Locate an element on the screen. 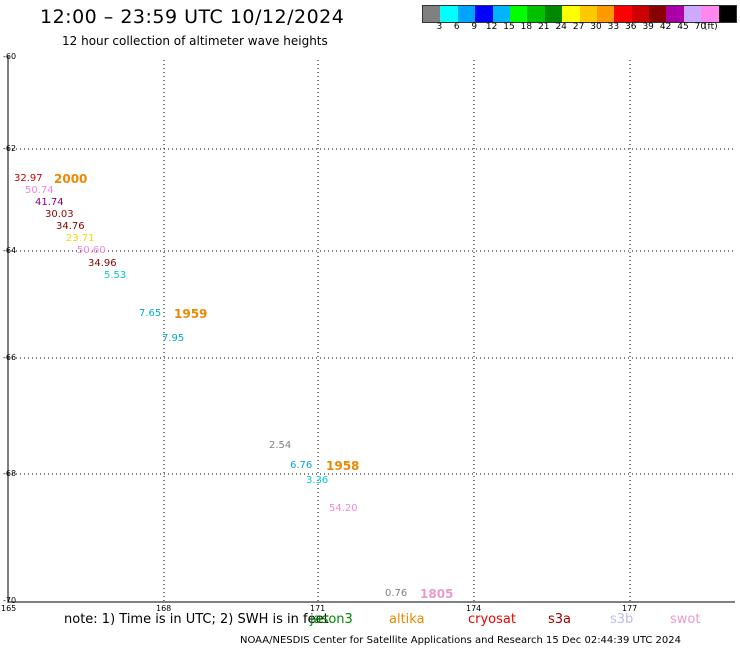  lon-label: 174 is located at coordinates (474, 608).